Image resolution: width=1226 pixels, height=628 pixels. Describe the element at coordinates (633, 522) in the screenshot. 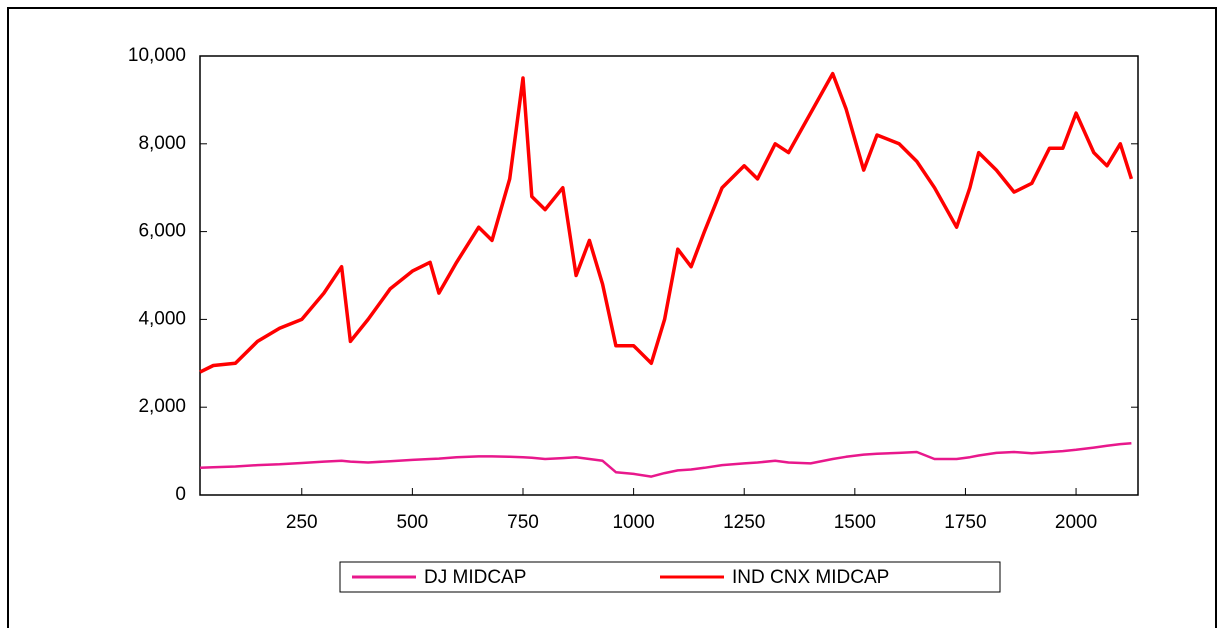

I see `x-tick-label: 1000` at that location.